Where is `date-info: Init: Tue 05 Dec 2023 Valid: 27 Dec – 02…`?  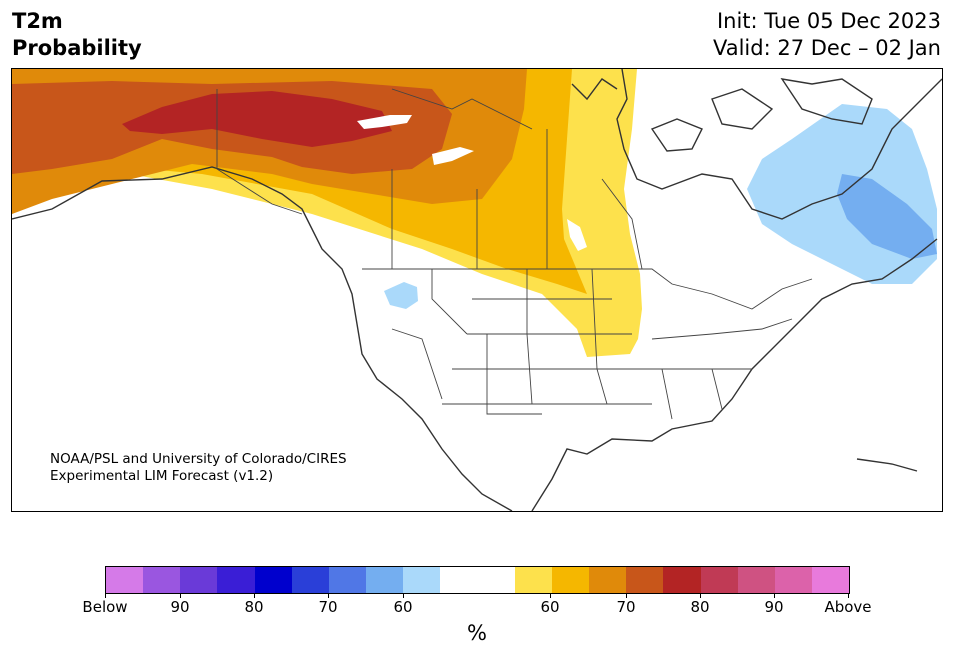 date-info: Init: Tue 05 Dec 2023 Valid: 27 Dec – 02… is located at coordinates (827, 35).